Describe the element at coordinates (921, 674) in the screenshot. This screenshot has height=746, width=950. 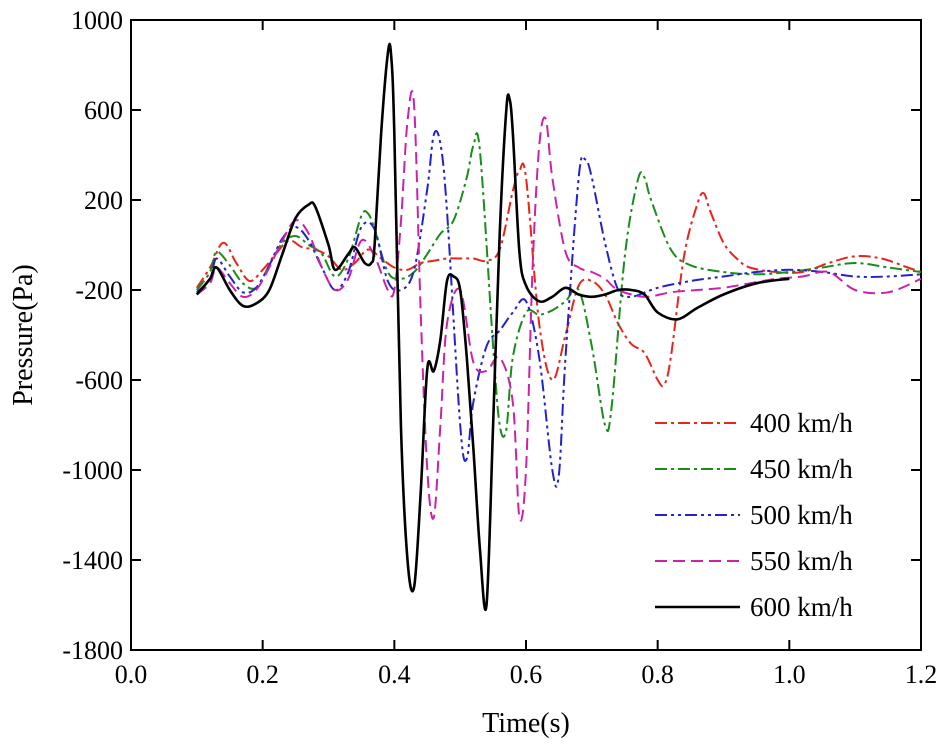
I see `x-tick-label: 1.2` at that location.